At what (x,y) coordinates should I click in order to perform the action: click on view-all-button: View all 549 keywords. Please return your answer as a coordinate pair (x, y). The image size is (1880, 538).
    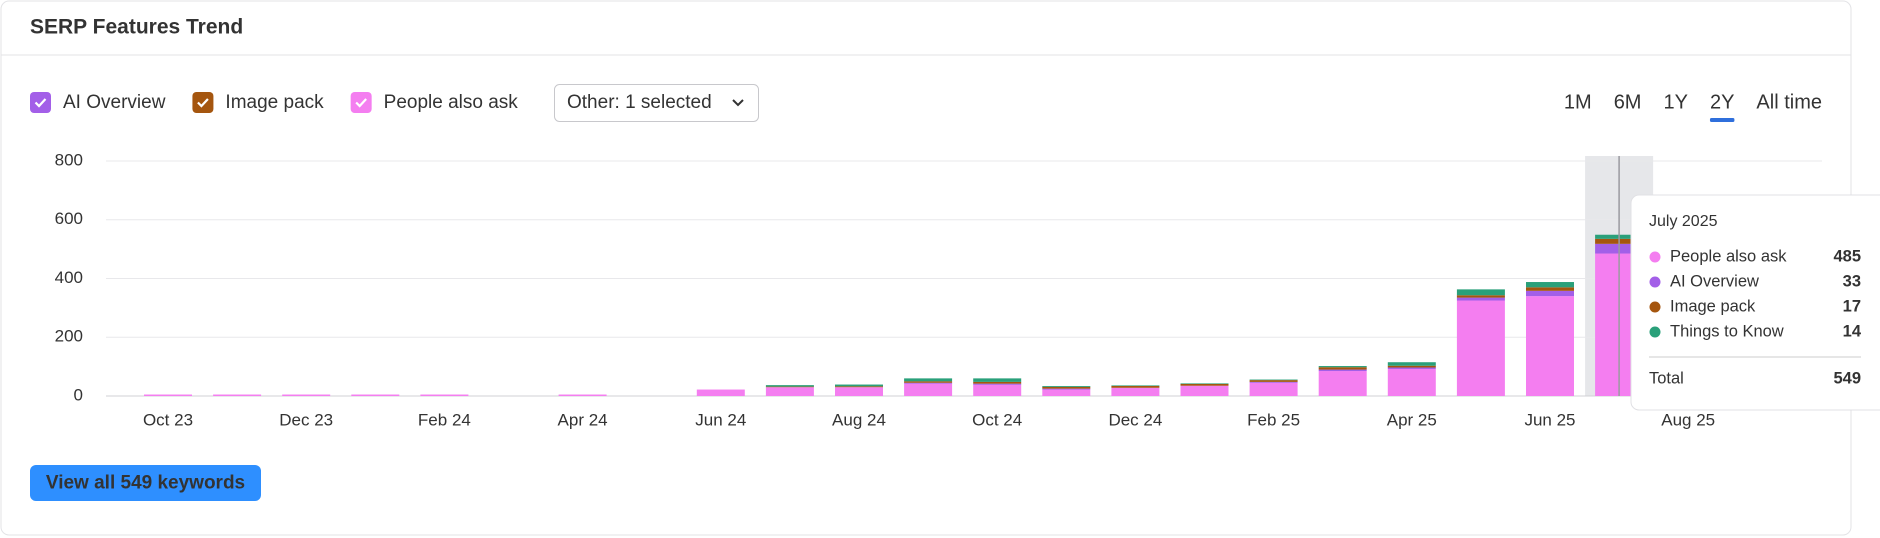
    Looking at the image, I should click on (145, 483).